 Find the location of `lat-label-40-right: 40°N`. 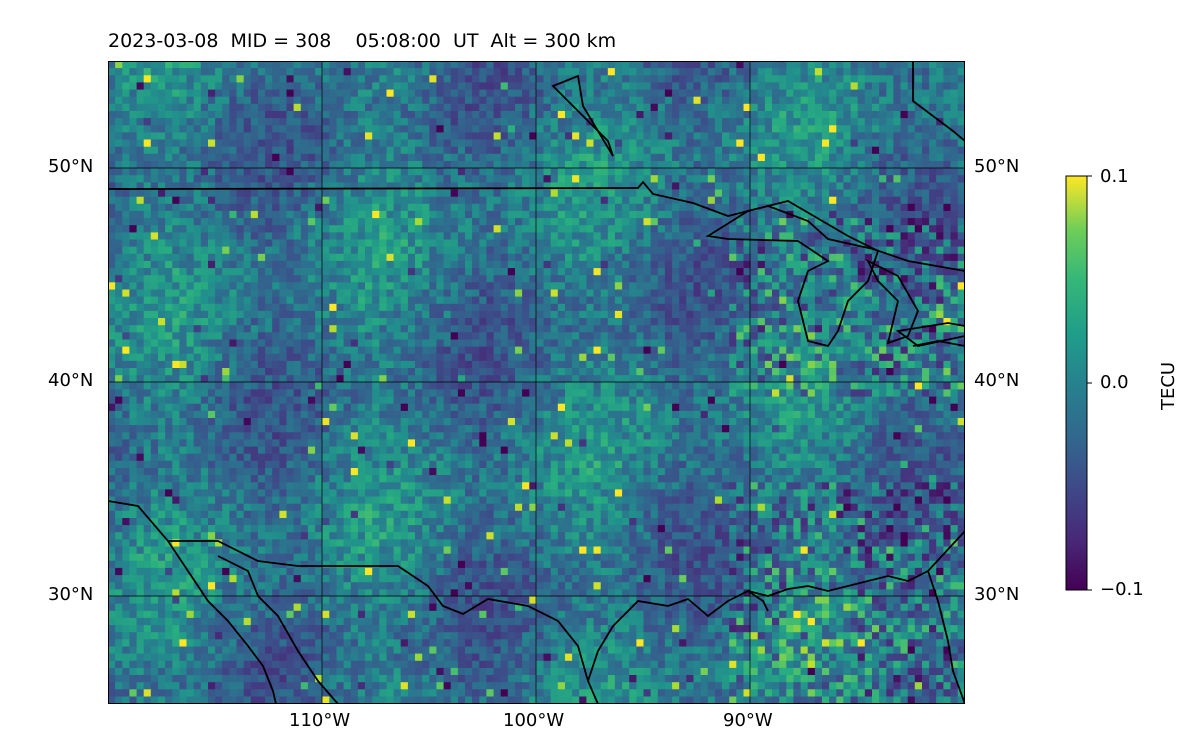

lat-label-40-right: 40°N is located at coordinates (997, 380).